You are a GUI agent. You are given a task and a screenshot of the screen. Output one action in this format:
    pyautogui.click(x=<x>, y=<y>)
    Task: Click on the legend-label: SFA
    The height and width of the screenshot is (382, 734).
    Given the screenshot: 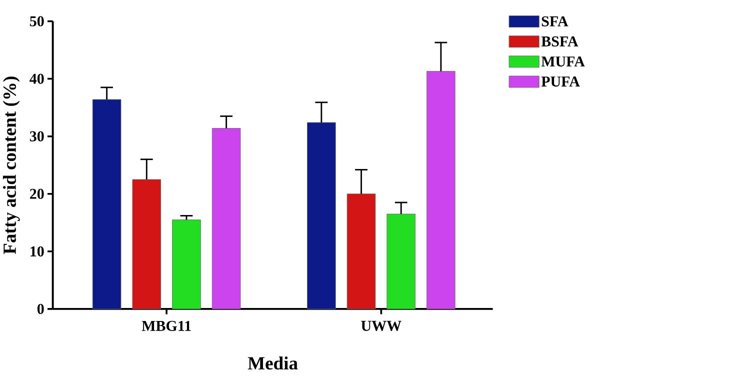 What is the action you would take?
    pyautogui.click(x=555, y=21)
    